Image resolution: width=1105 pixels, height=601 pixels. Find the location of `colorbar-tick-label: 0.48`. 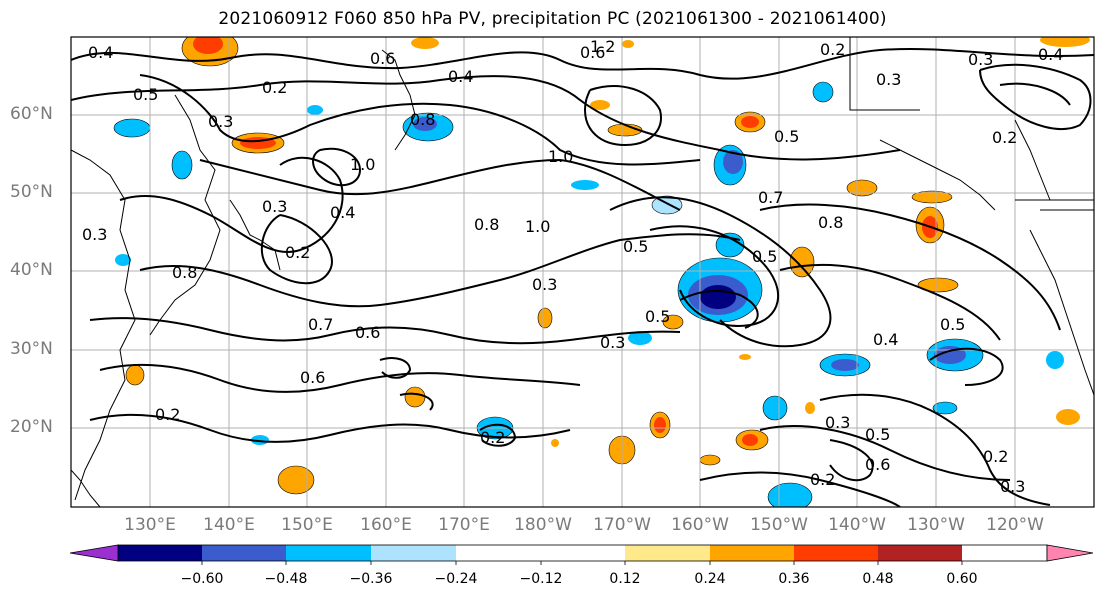

colorbar-tick-label: 0.48 is located at coordinates (878, 579).